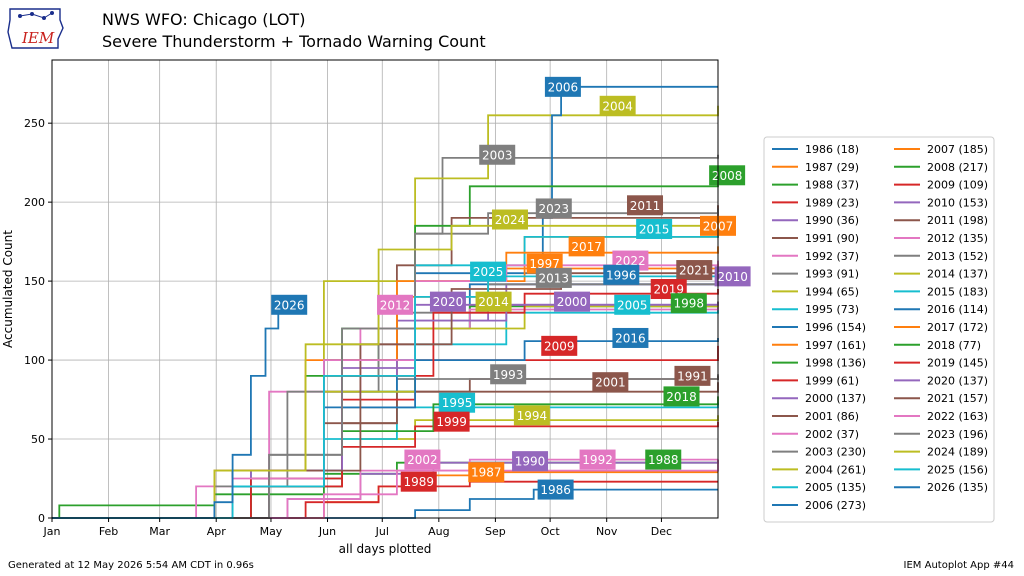  What do you see at coordinates (551, 531) in the screenshot?
I see `x-tick-label: Oct` at bounding box center [551, 531].